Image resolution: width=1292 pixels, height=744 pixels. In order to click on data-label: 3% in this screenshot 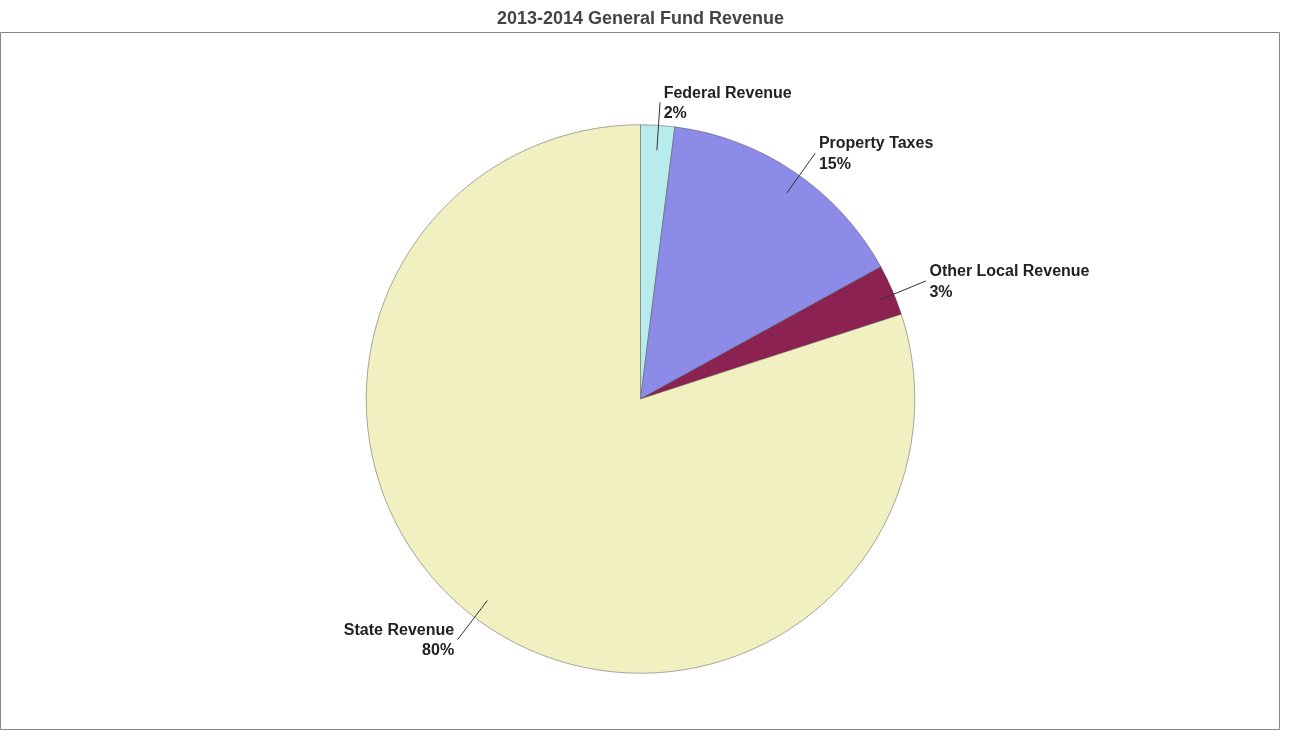, I will do `click(941, 291)`.